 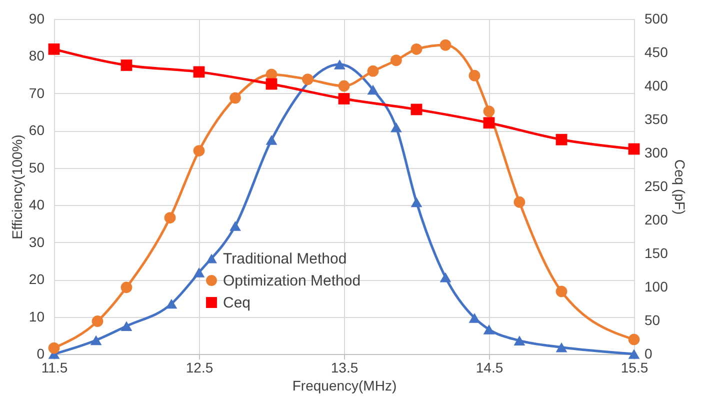 I want to click on y2-tick-label: 300, so click(x=656, y=152).